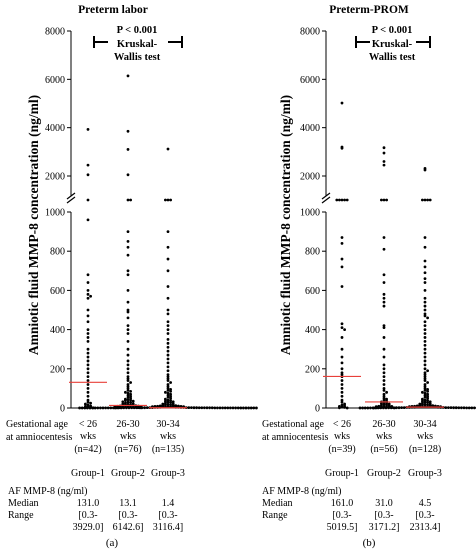  I want to click on median-value: 13.1, so click(128, 503).